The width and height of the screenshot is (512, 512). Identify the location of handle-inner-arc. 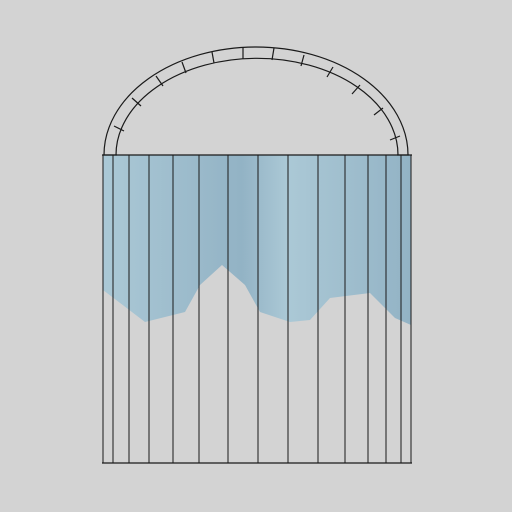
(257, 106).